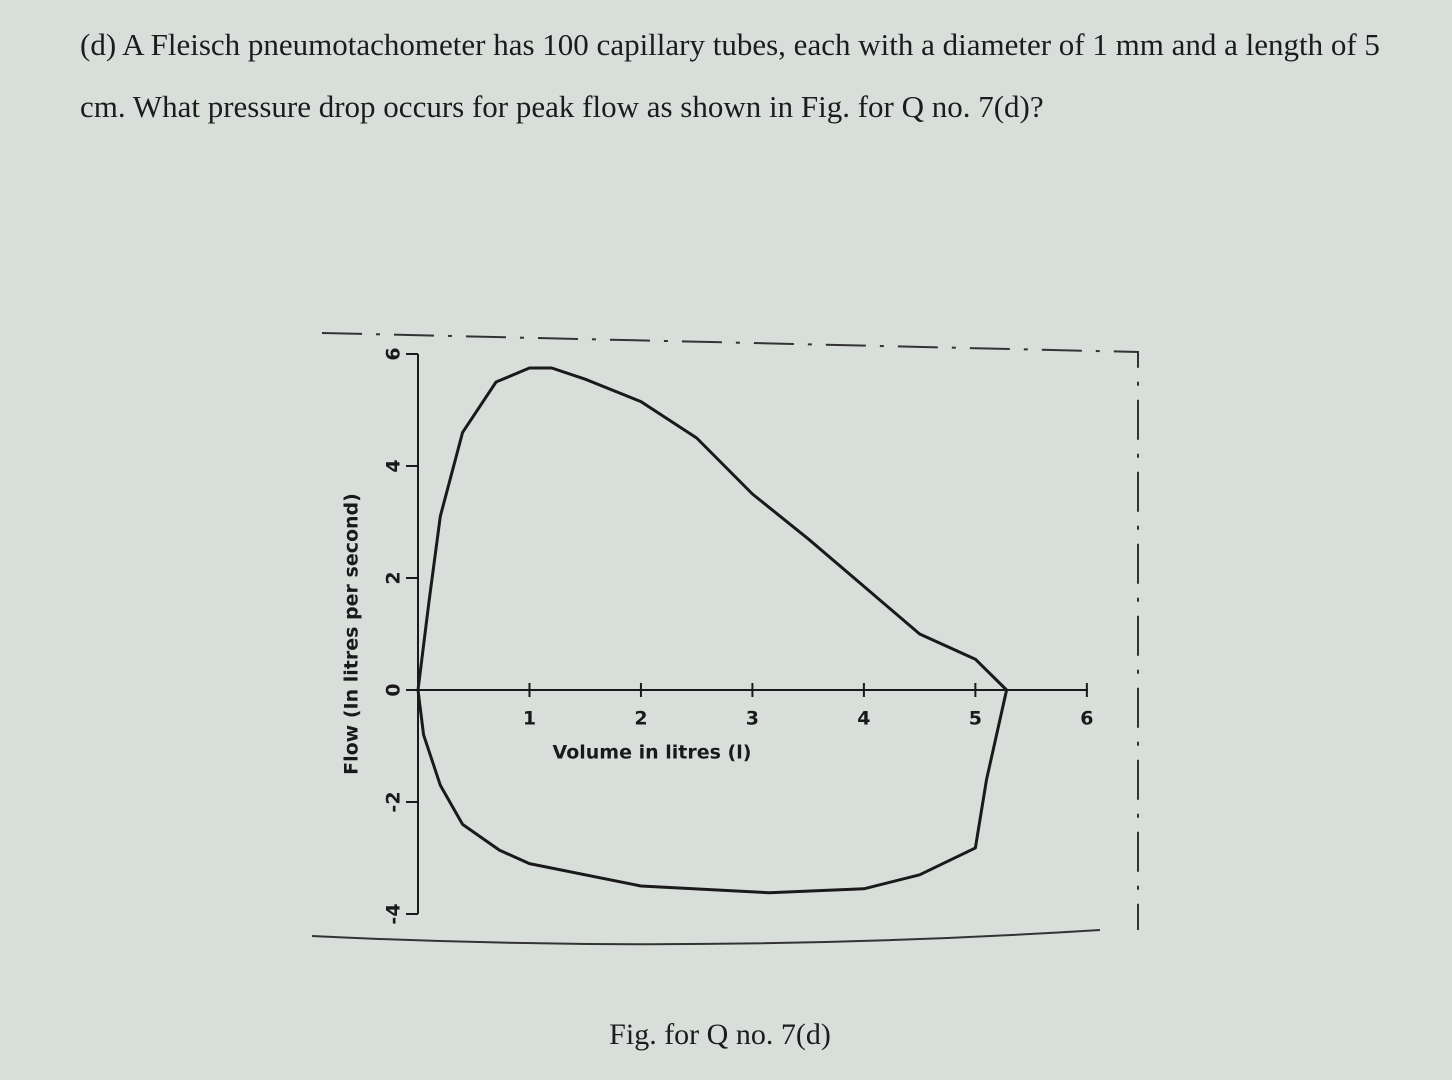  Describe the element at coordinates (720, 1034) in the screenshot. I see `caption: Fig. for Q no. 7(d)` at that location.